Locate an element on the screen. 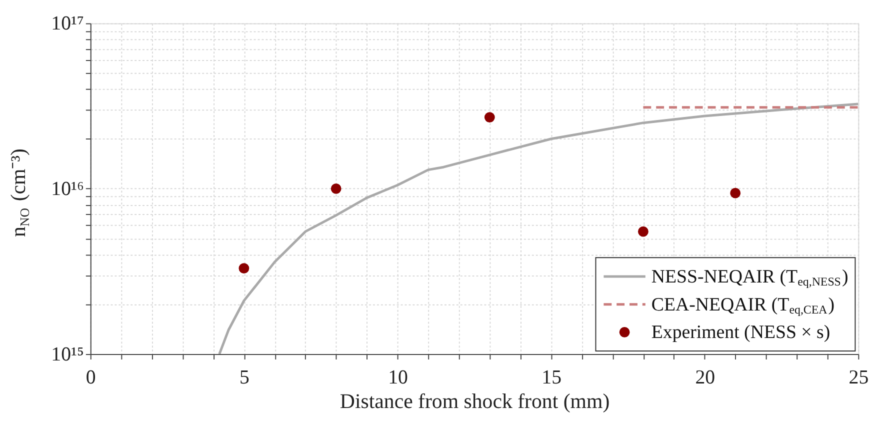 Image resolution: width=886 pixels, height=421 pixels. y-tick-label: 10¹⁵ is located at coordinates (67, 354).